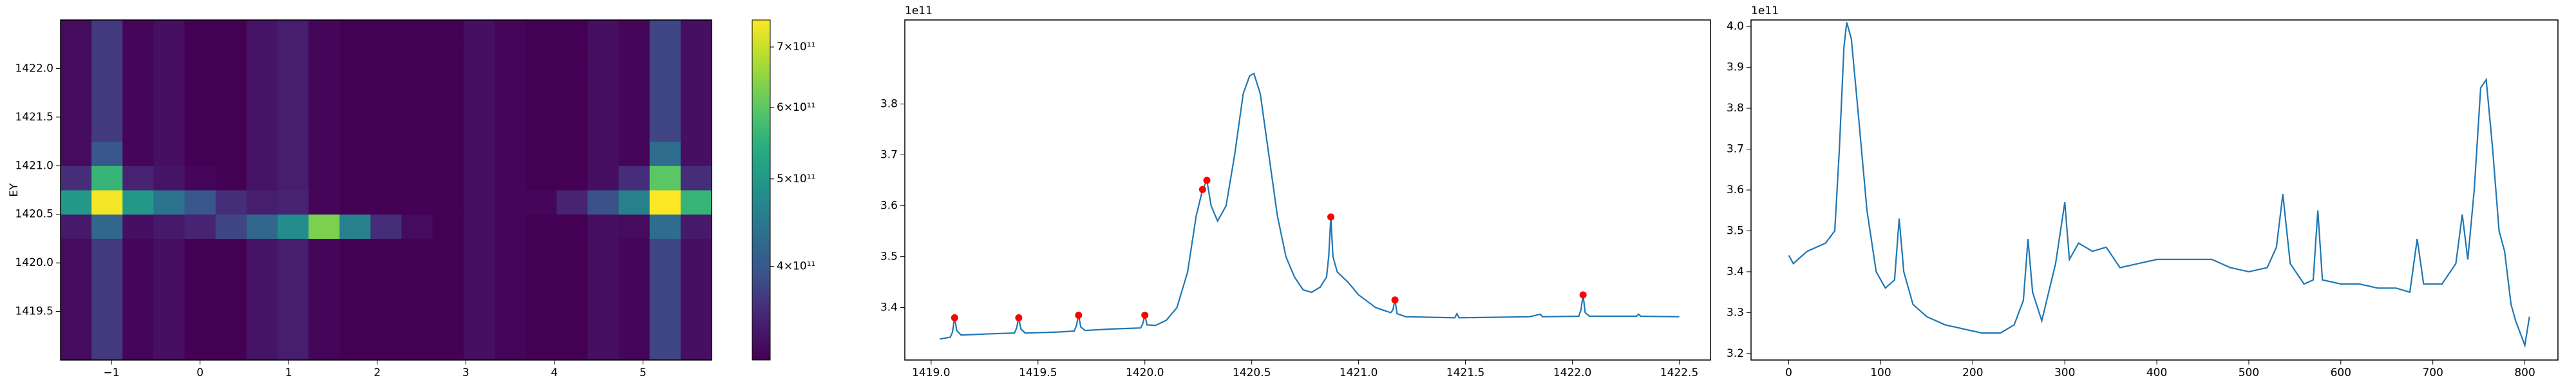 This screenshot has width=2576, height=389. What do you see at coordinates (889, 154) in the screenshot?
I see `y-tick-label: 3.7` at bounding box center [889, 154].